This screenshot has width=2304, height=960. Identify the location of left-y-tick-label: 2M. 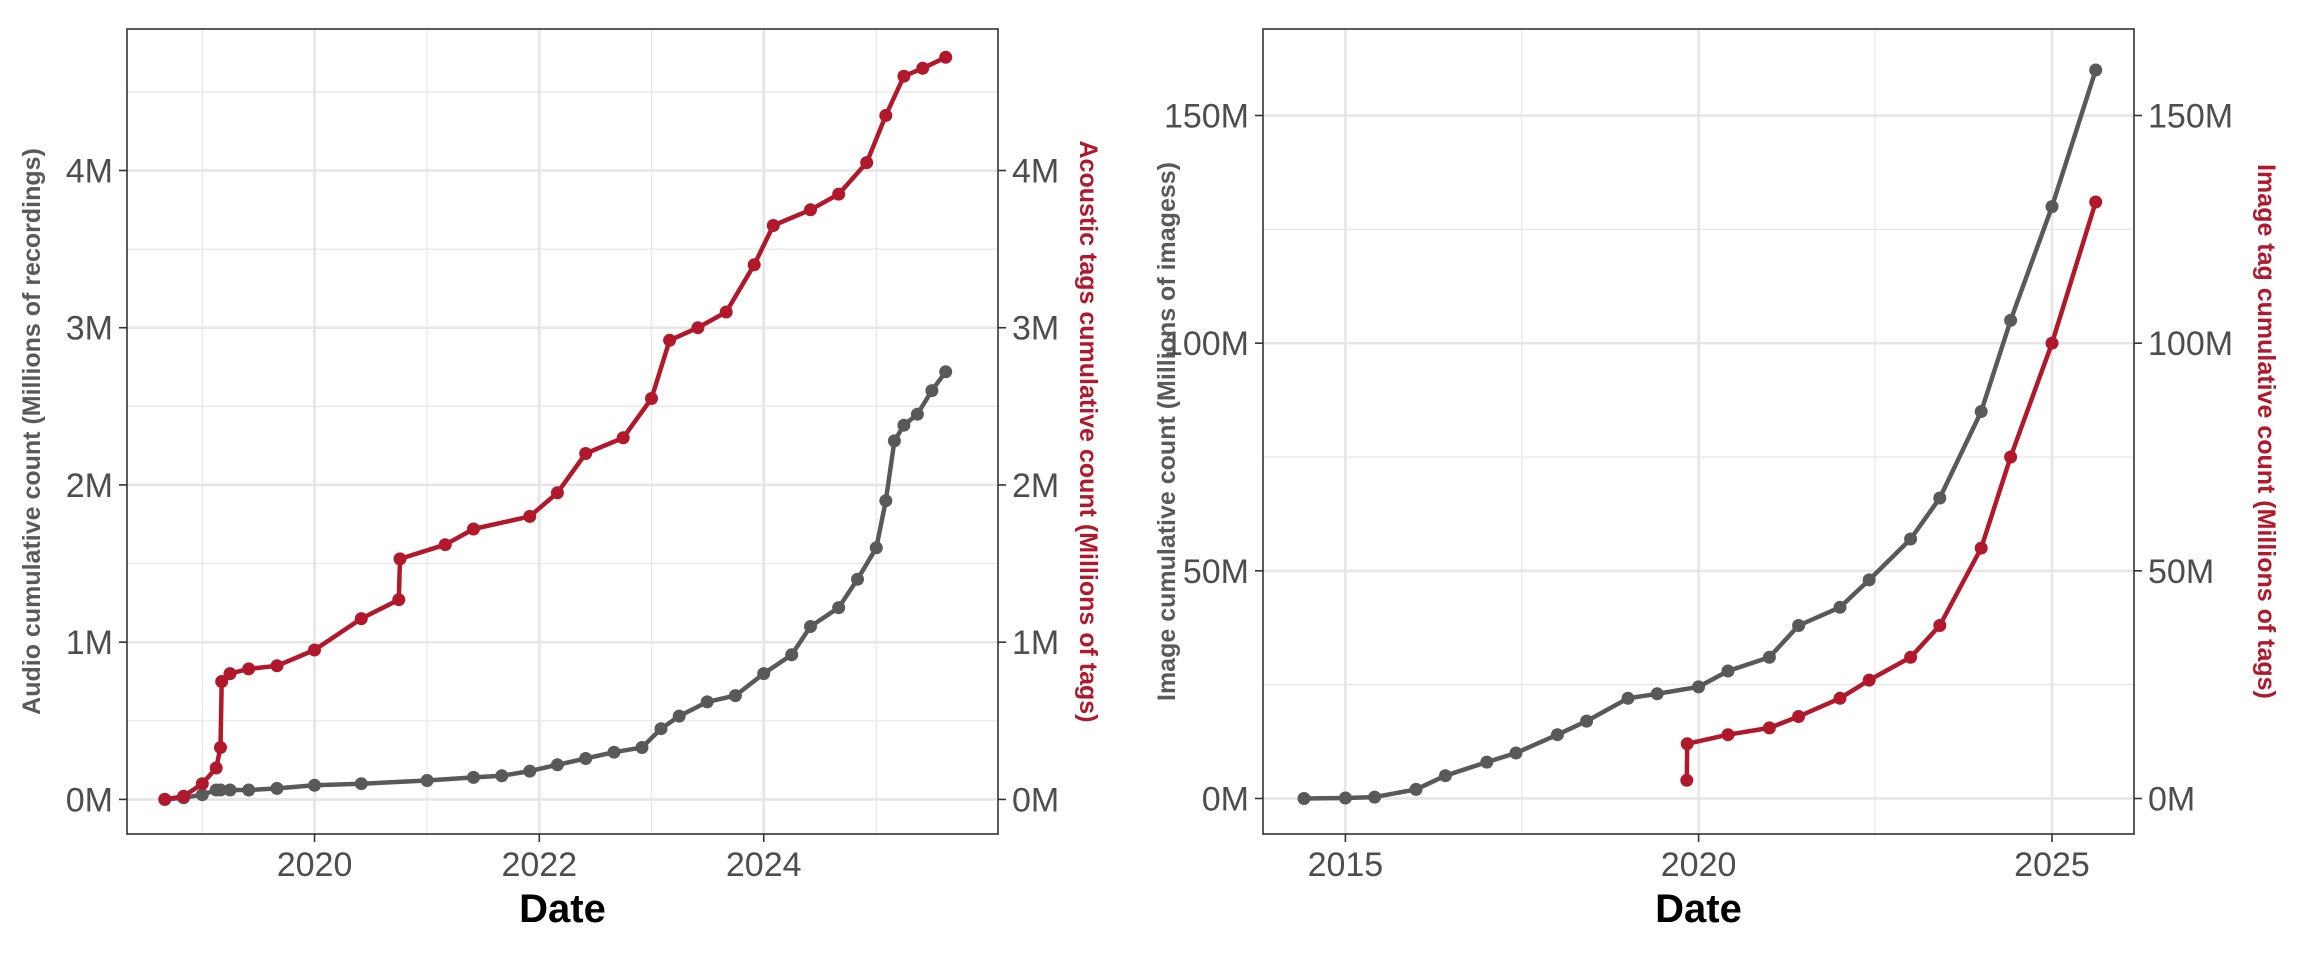
(89, 486).